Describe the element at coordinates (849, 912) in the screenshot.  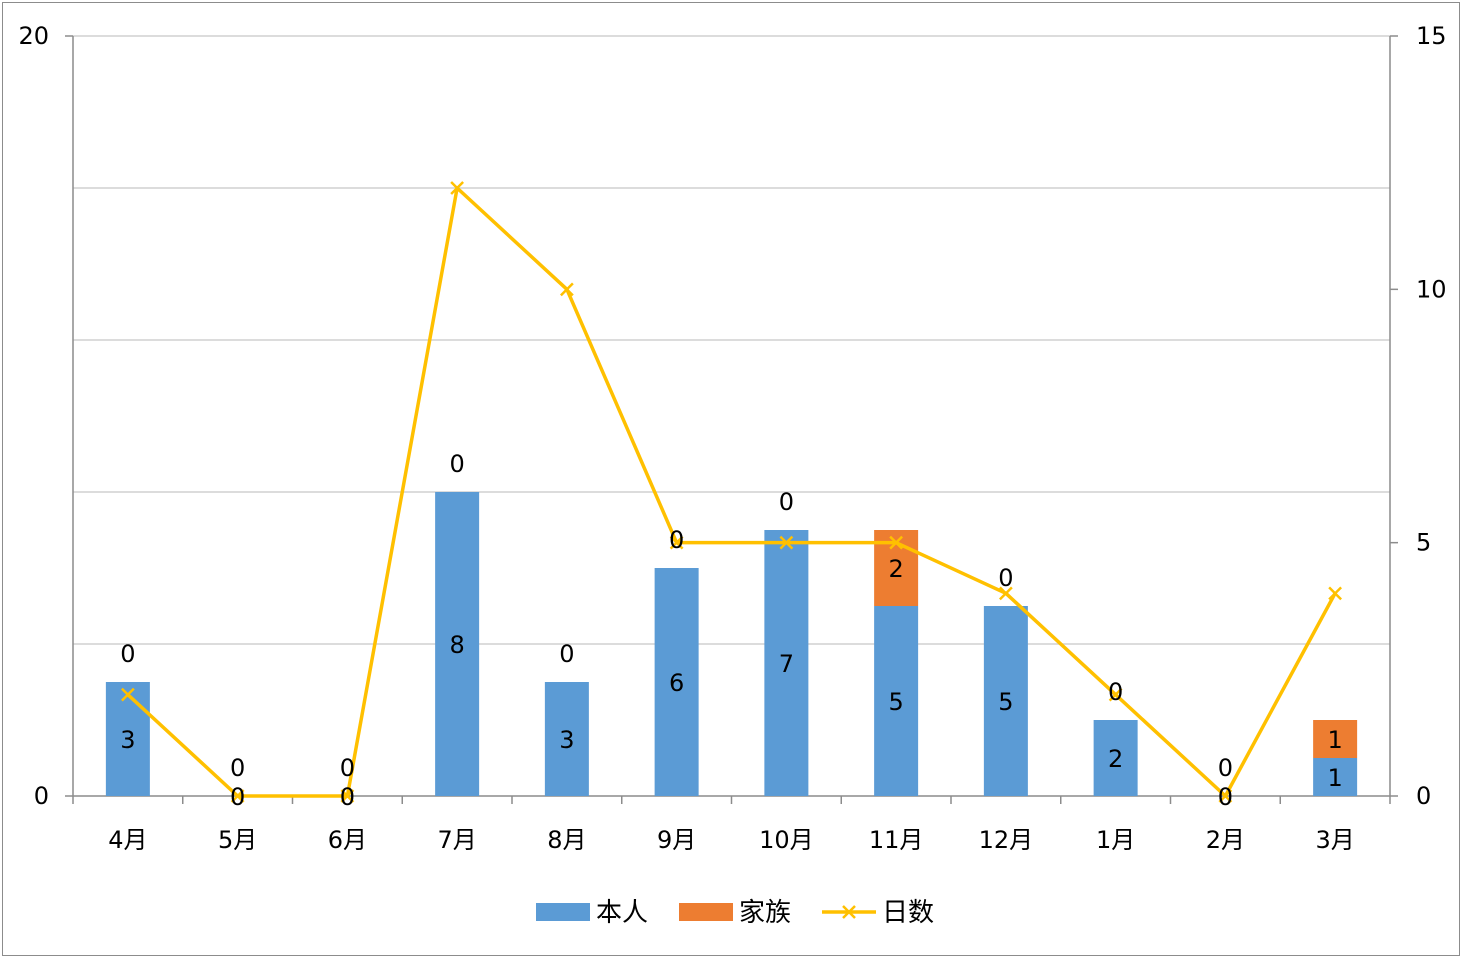
I see `legend-marker` at that location.